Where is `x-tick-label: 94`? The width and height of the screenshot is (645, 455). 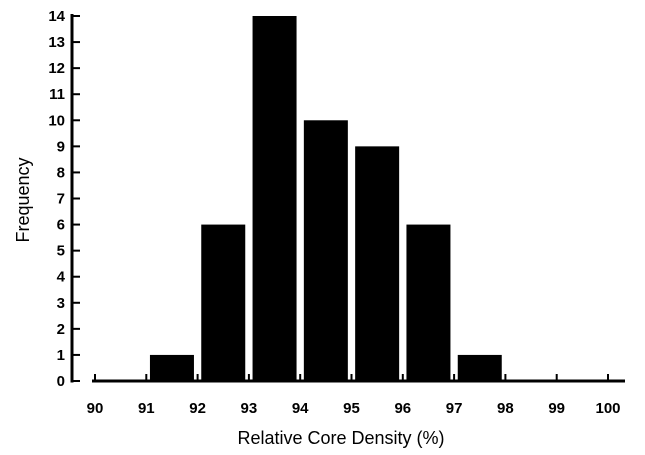 x-tick-label: 94 is located at coordinates (300, 408).